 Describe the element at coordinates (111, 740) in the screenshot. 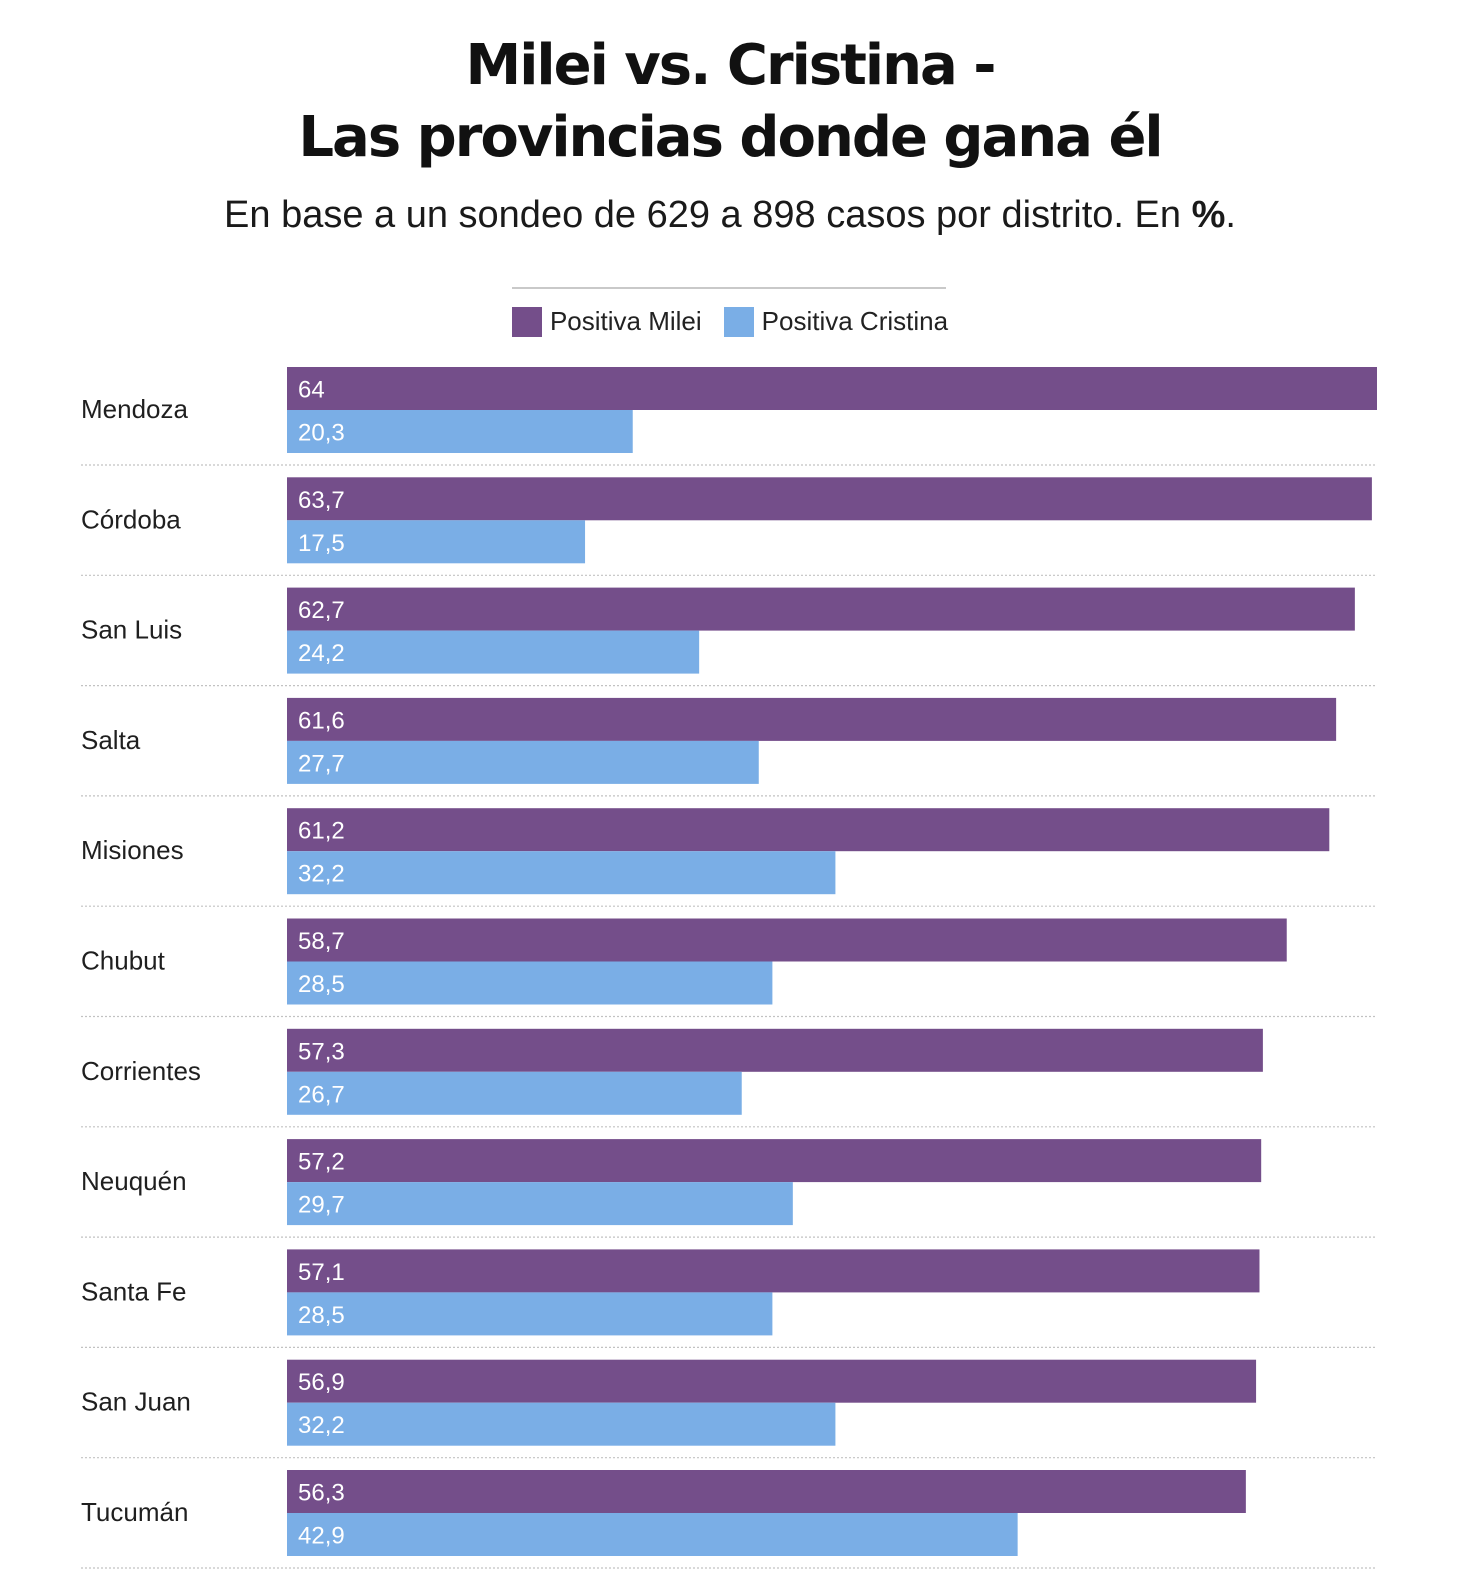

I see `category-label: Salta` at that location.